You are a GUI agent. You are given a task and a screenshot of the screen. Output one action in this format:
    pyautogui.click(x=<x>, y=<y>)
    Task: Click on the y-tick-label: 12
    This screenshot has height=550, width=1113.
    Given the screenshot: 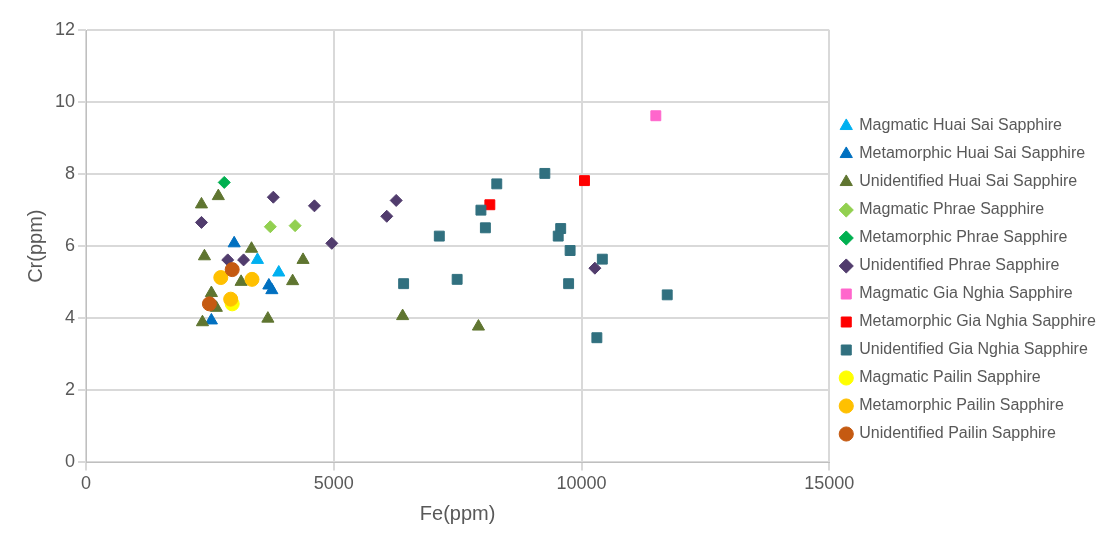 What is the action you would take?
    pyautogui.click(x=65, y=28)
    